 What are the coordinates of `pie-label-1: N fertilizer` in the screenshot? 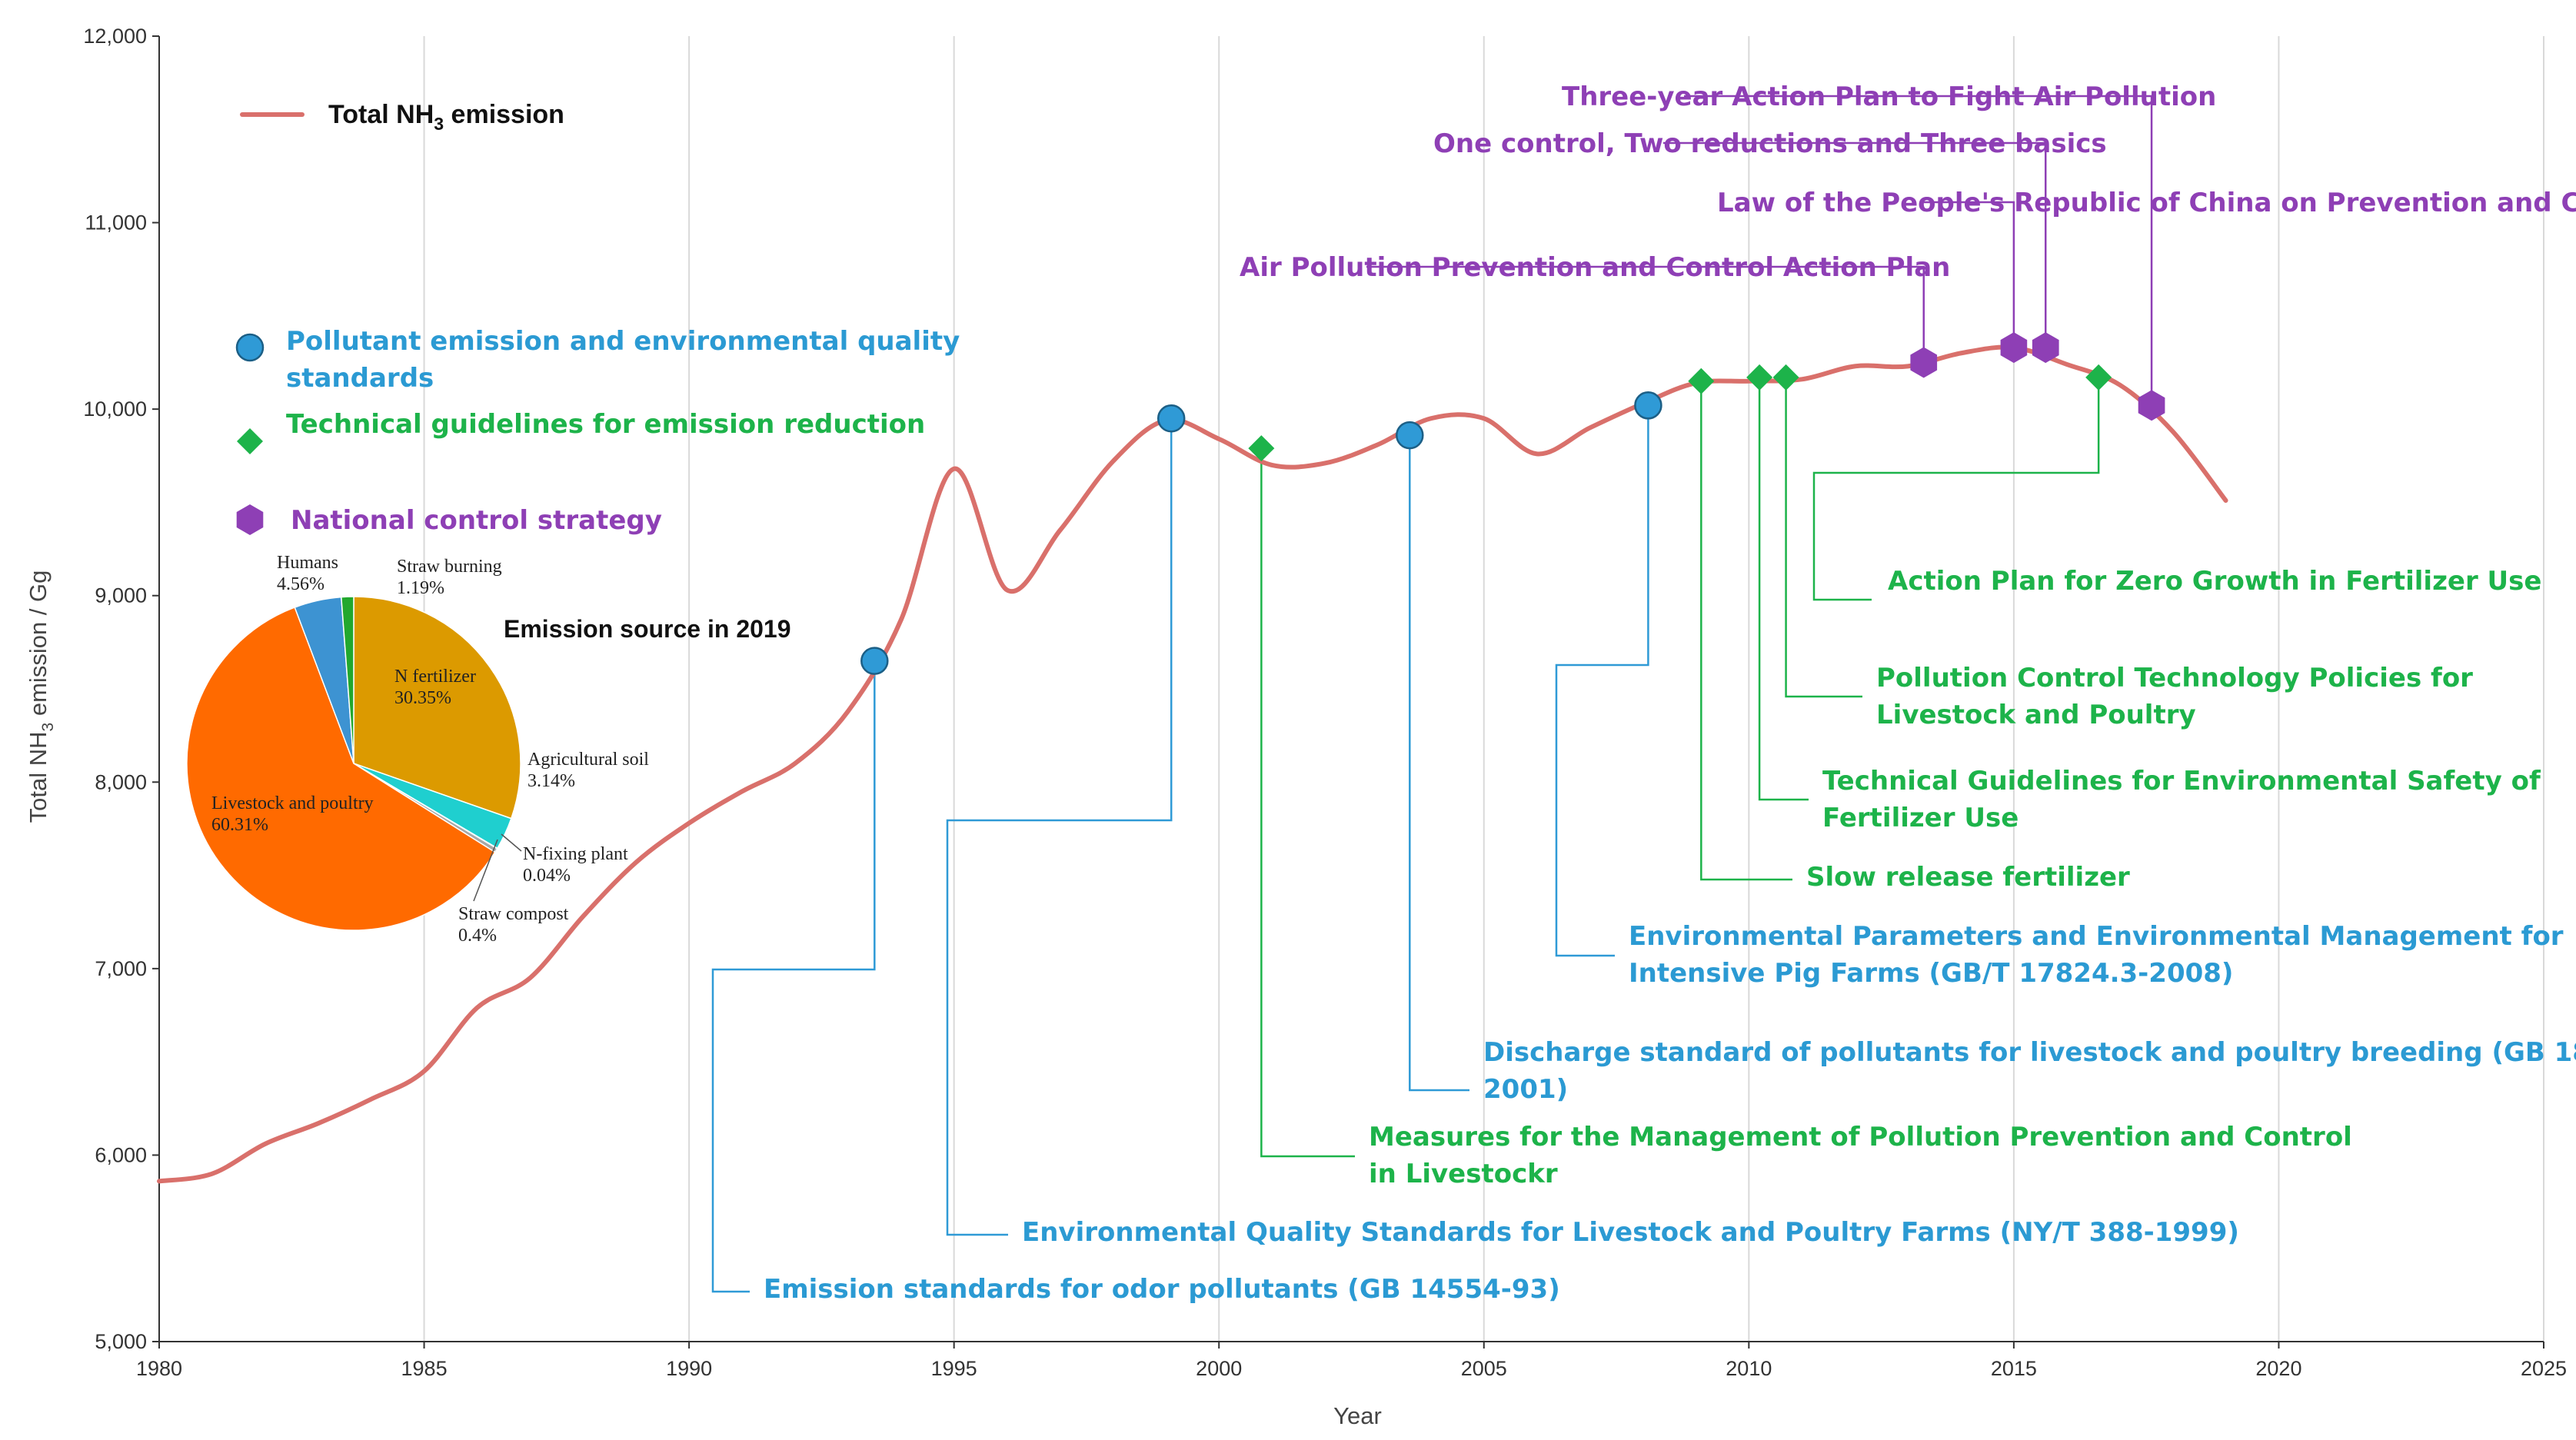 It's located at (435, 677).